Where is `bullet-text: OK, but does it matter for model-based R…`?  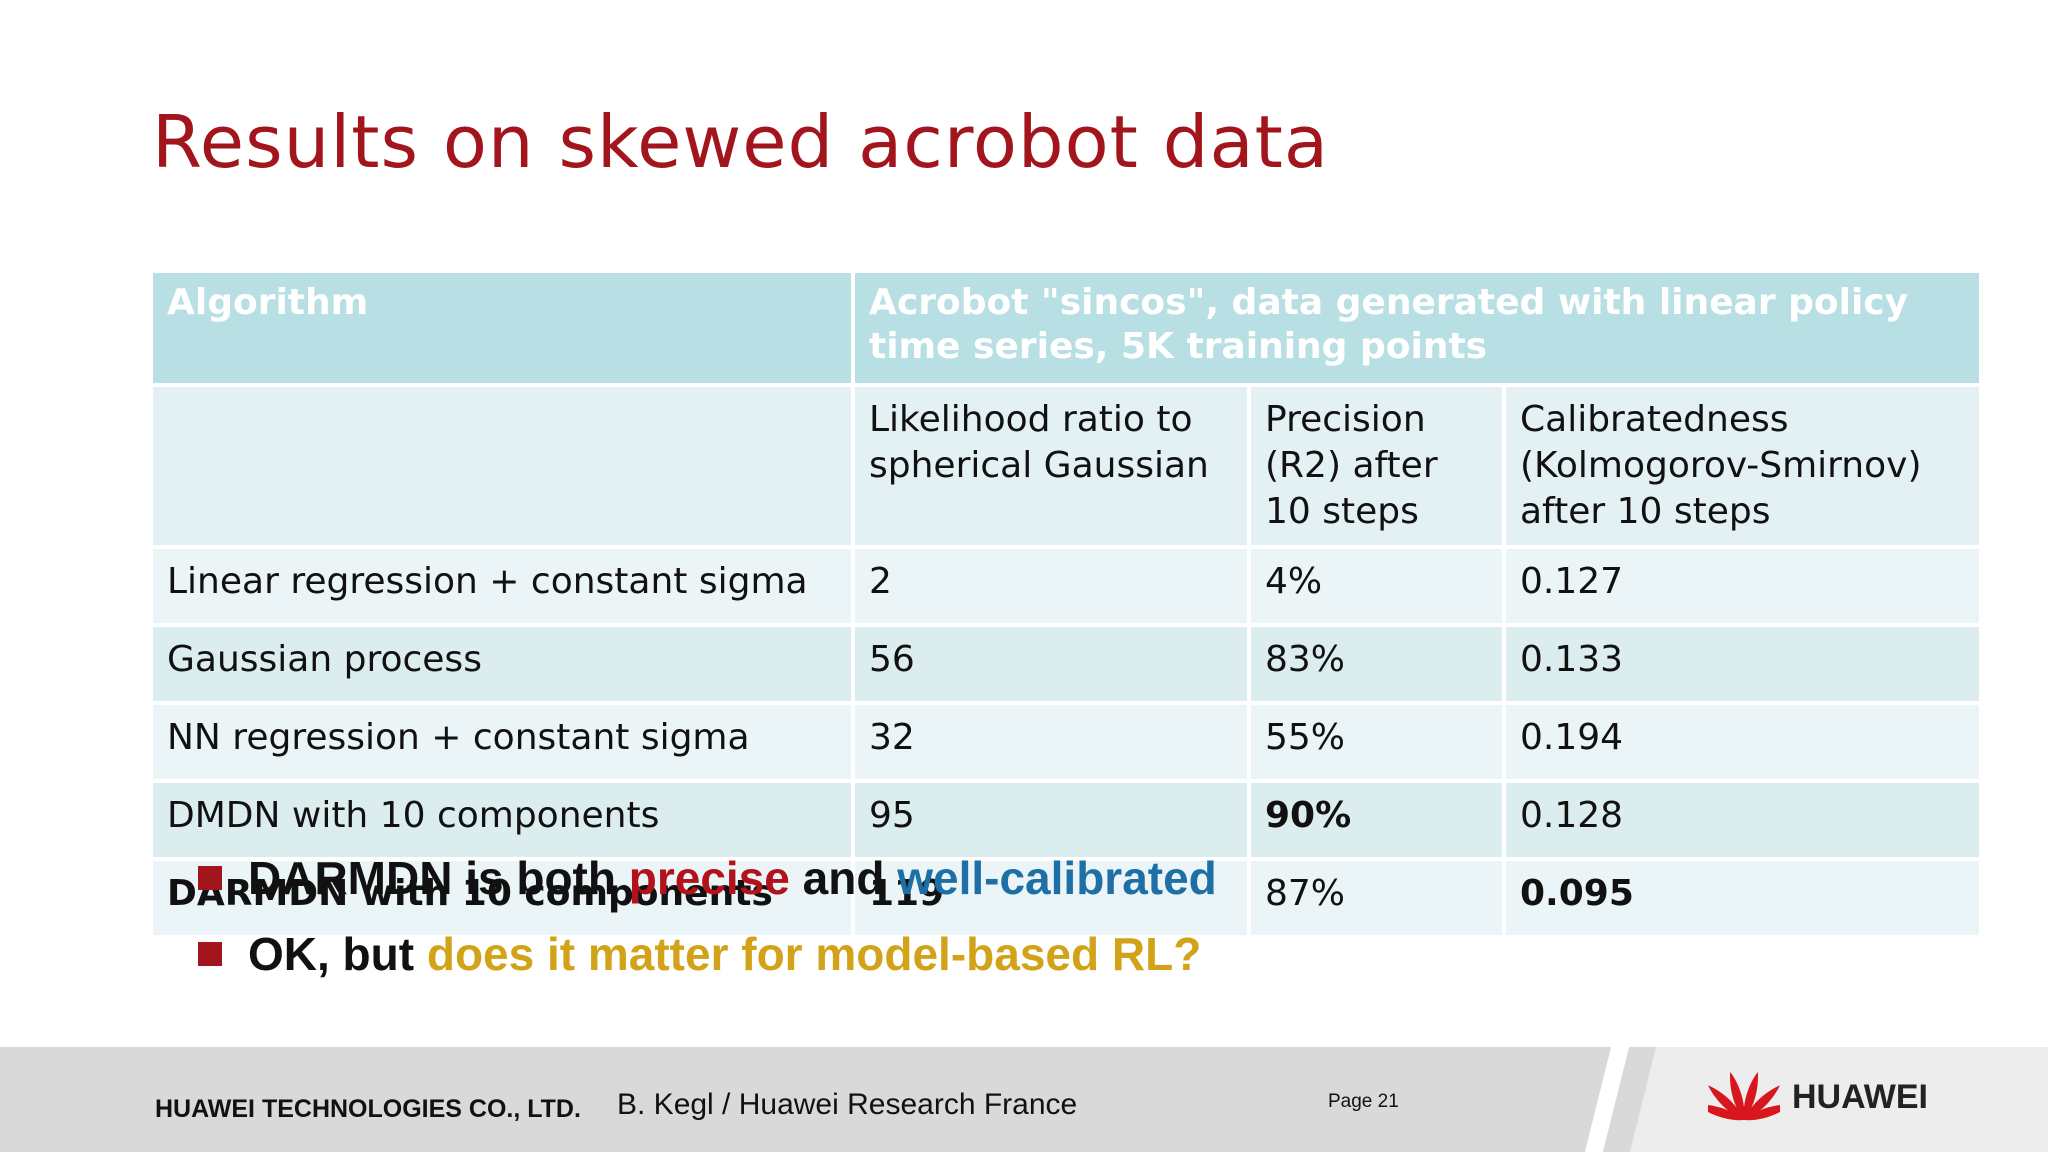 bullet-text: OK, but does it matter for model-based R… is located at coordinates (725, 954).